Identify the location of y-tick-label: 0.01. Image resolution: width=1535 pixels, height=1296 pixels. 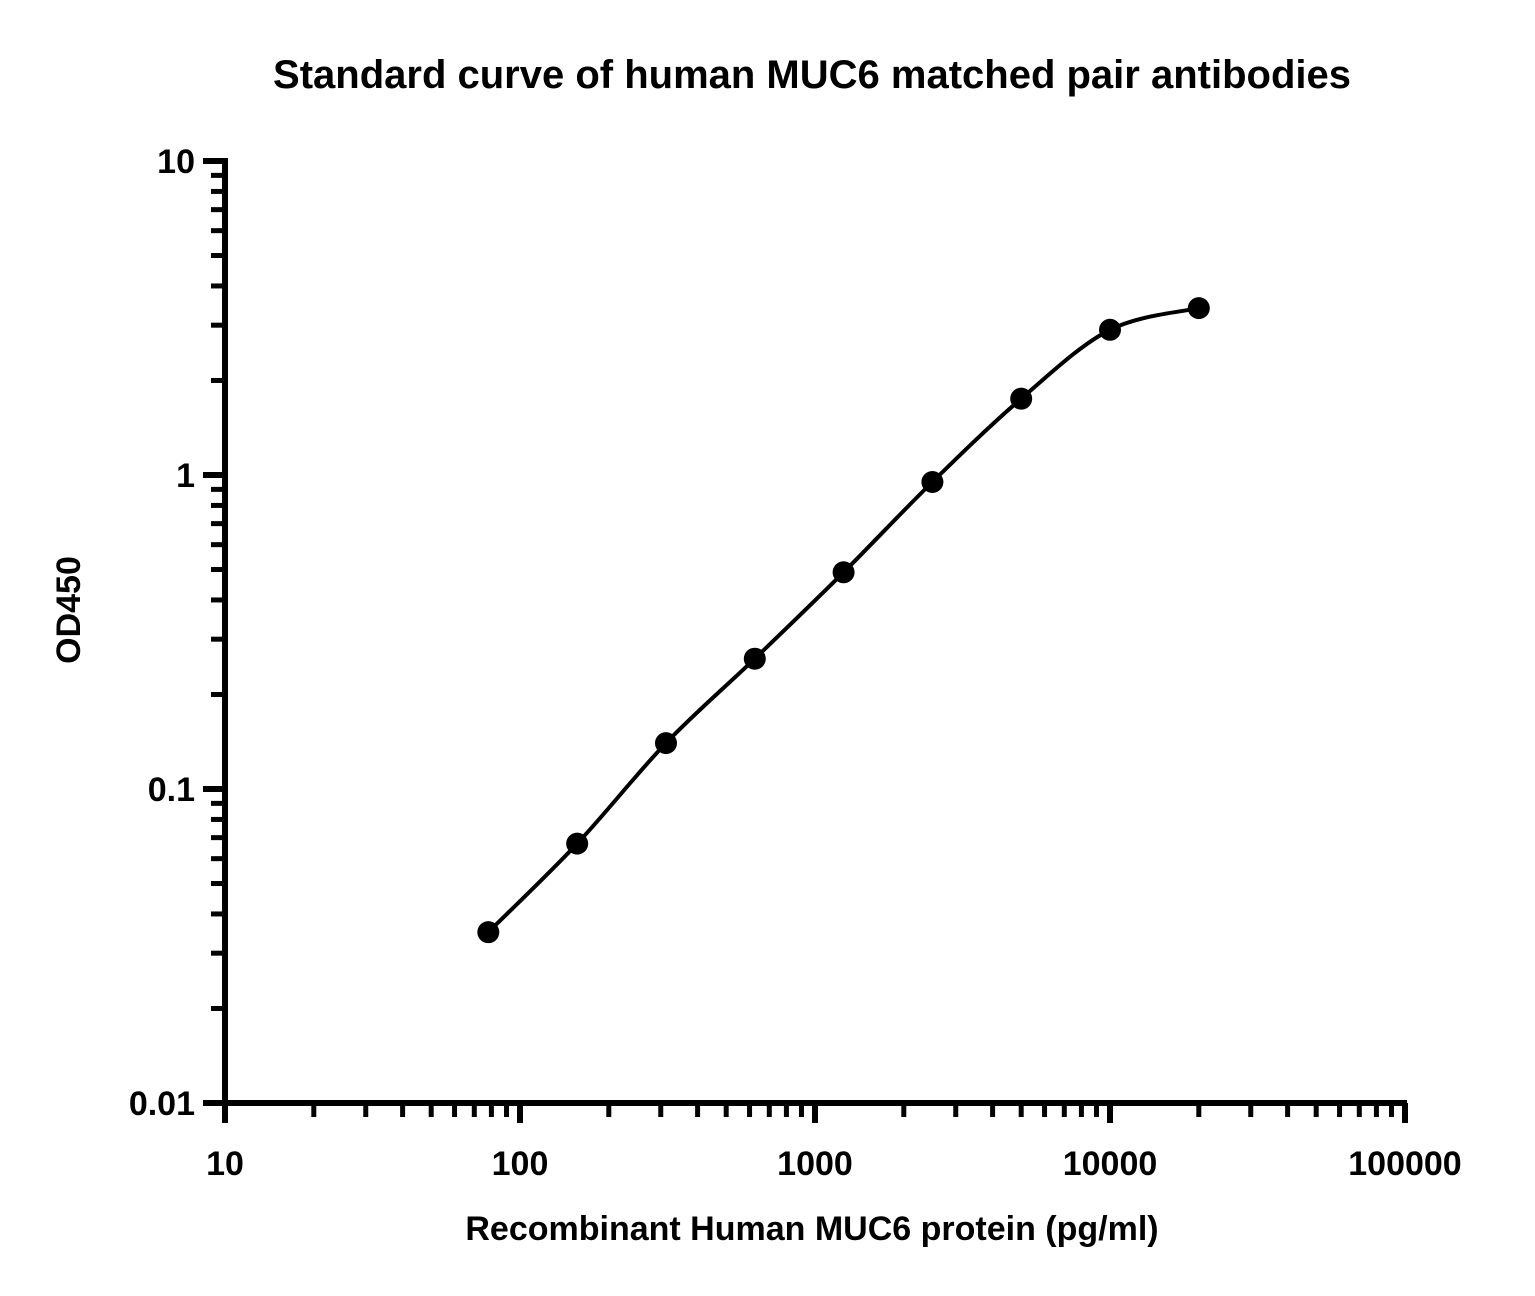
(162, 1104).